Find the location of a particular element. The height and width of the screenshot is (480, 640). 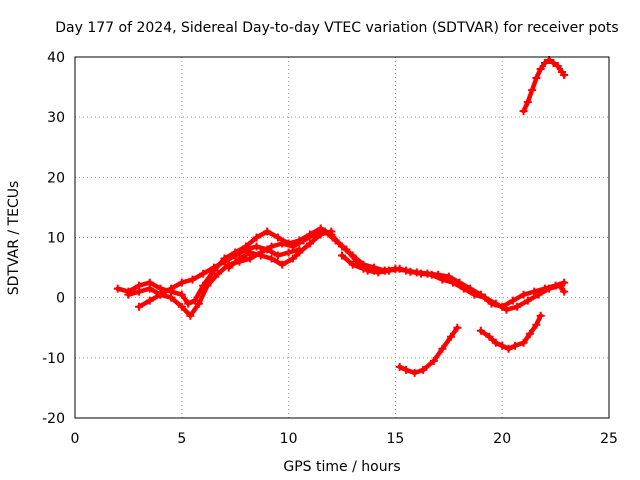

x-tick-label: 25 is located at coordinates (609, 439).